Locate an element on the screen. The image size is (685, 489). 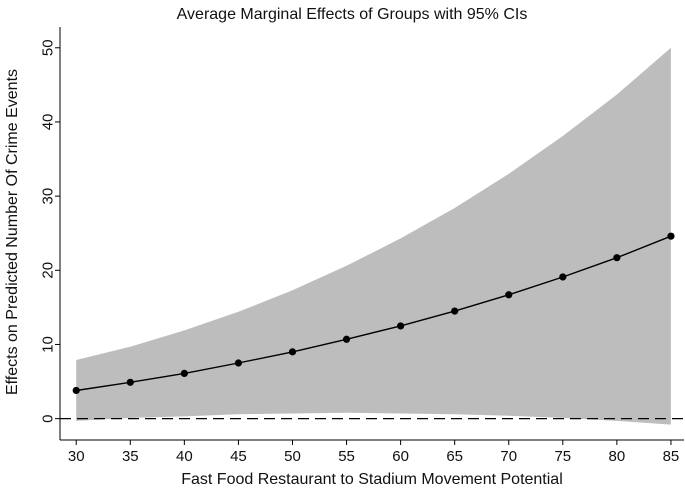
x-tick-label-55: 55 is located at coordinates (346, 456).